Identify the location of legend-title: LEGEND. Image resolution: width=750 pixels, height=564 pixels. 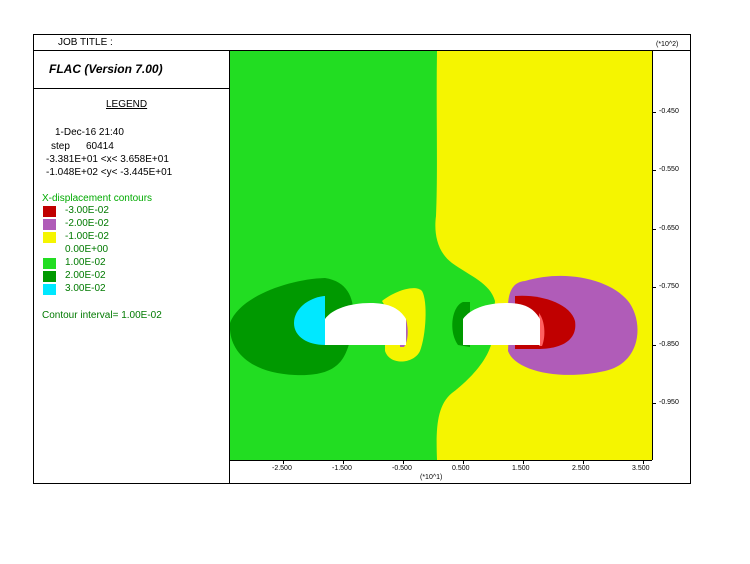
(127, 104).